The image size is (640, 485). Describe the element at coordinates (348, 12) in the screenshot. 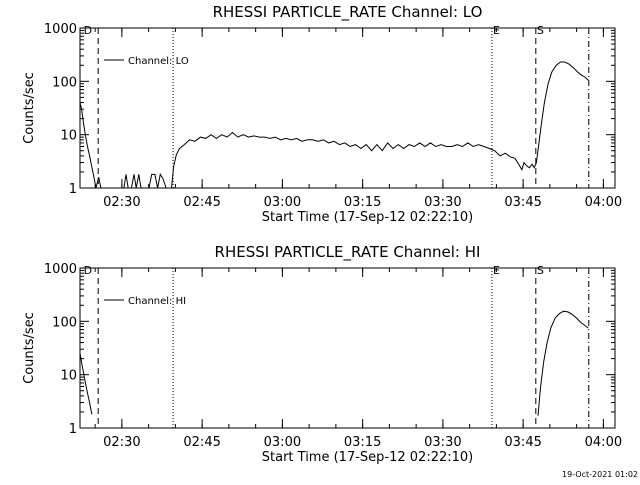

I see `chart-title: RHESSI PARTICLE_RATE Channel: LO` at that location.